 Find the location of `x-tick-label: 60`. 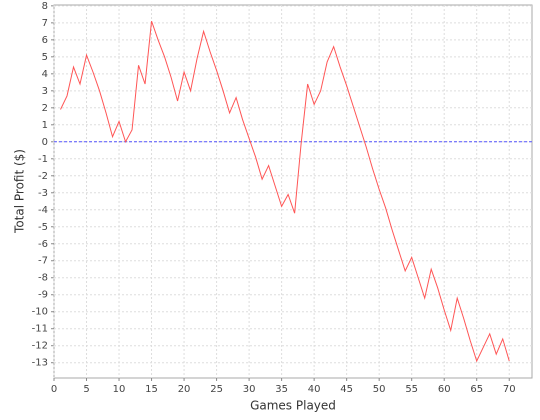

x-tick-label: 60 is located at coordinates (444, 389).